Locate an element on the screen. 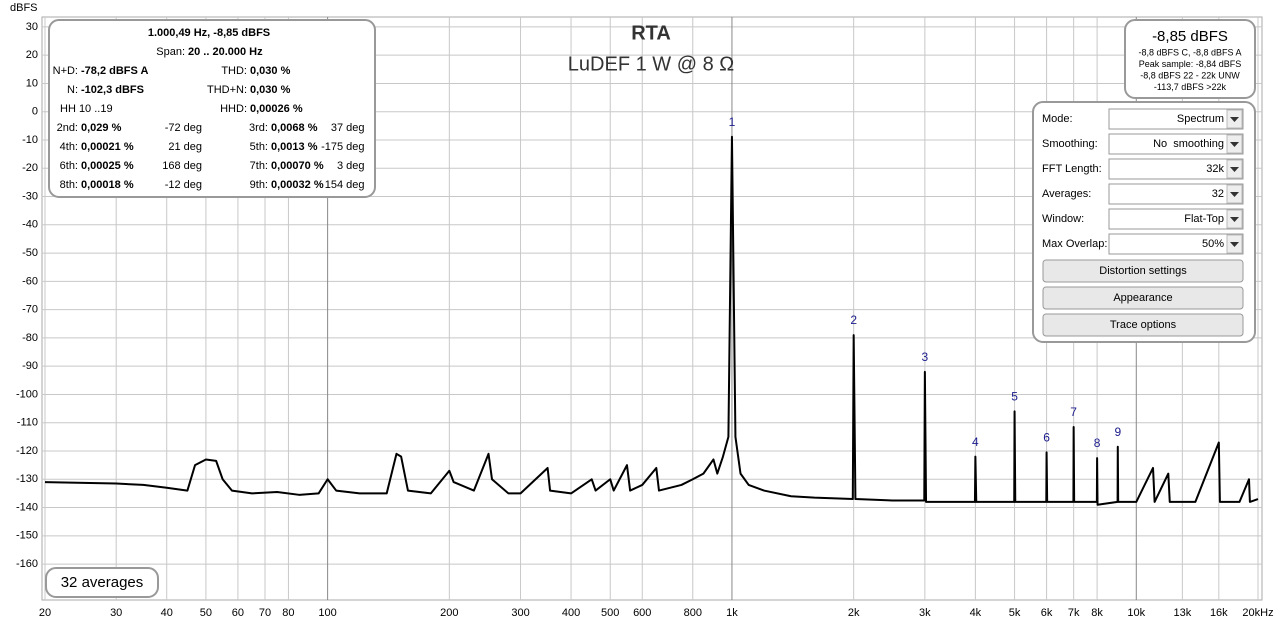  dropdown-value: Flat-Top is located at coordinates (1204, 219).